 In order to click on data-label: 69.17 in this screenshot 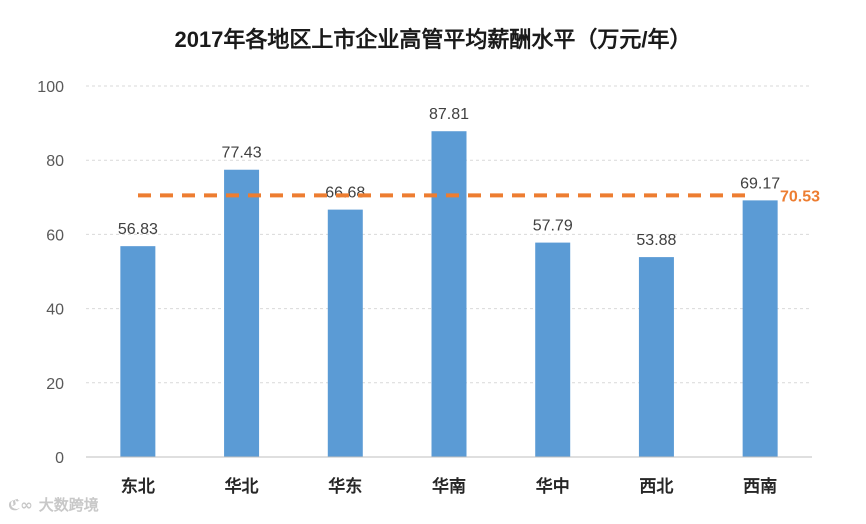, I will do `click(760, 183)`.